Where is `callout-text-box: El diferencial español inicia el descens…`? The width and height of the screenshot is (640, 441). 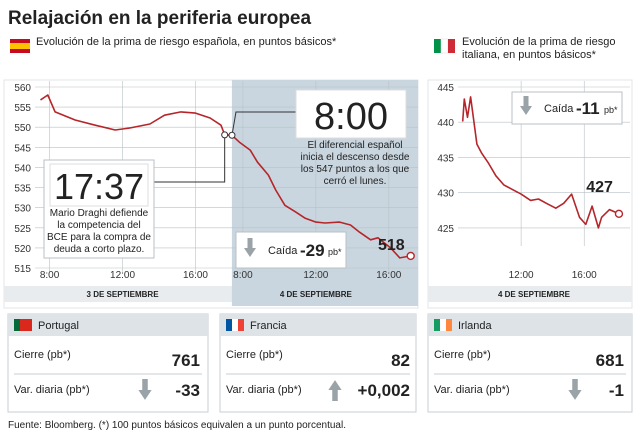 callout-text-box: El diferencial español inicia el descens… is located at coordinates (355, 163).